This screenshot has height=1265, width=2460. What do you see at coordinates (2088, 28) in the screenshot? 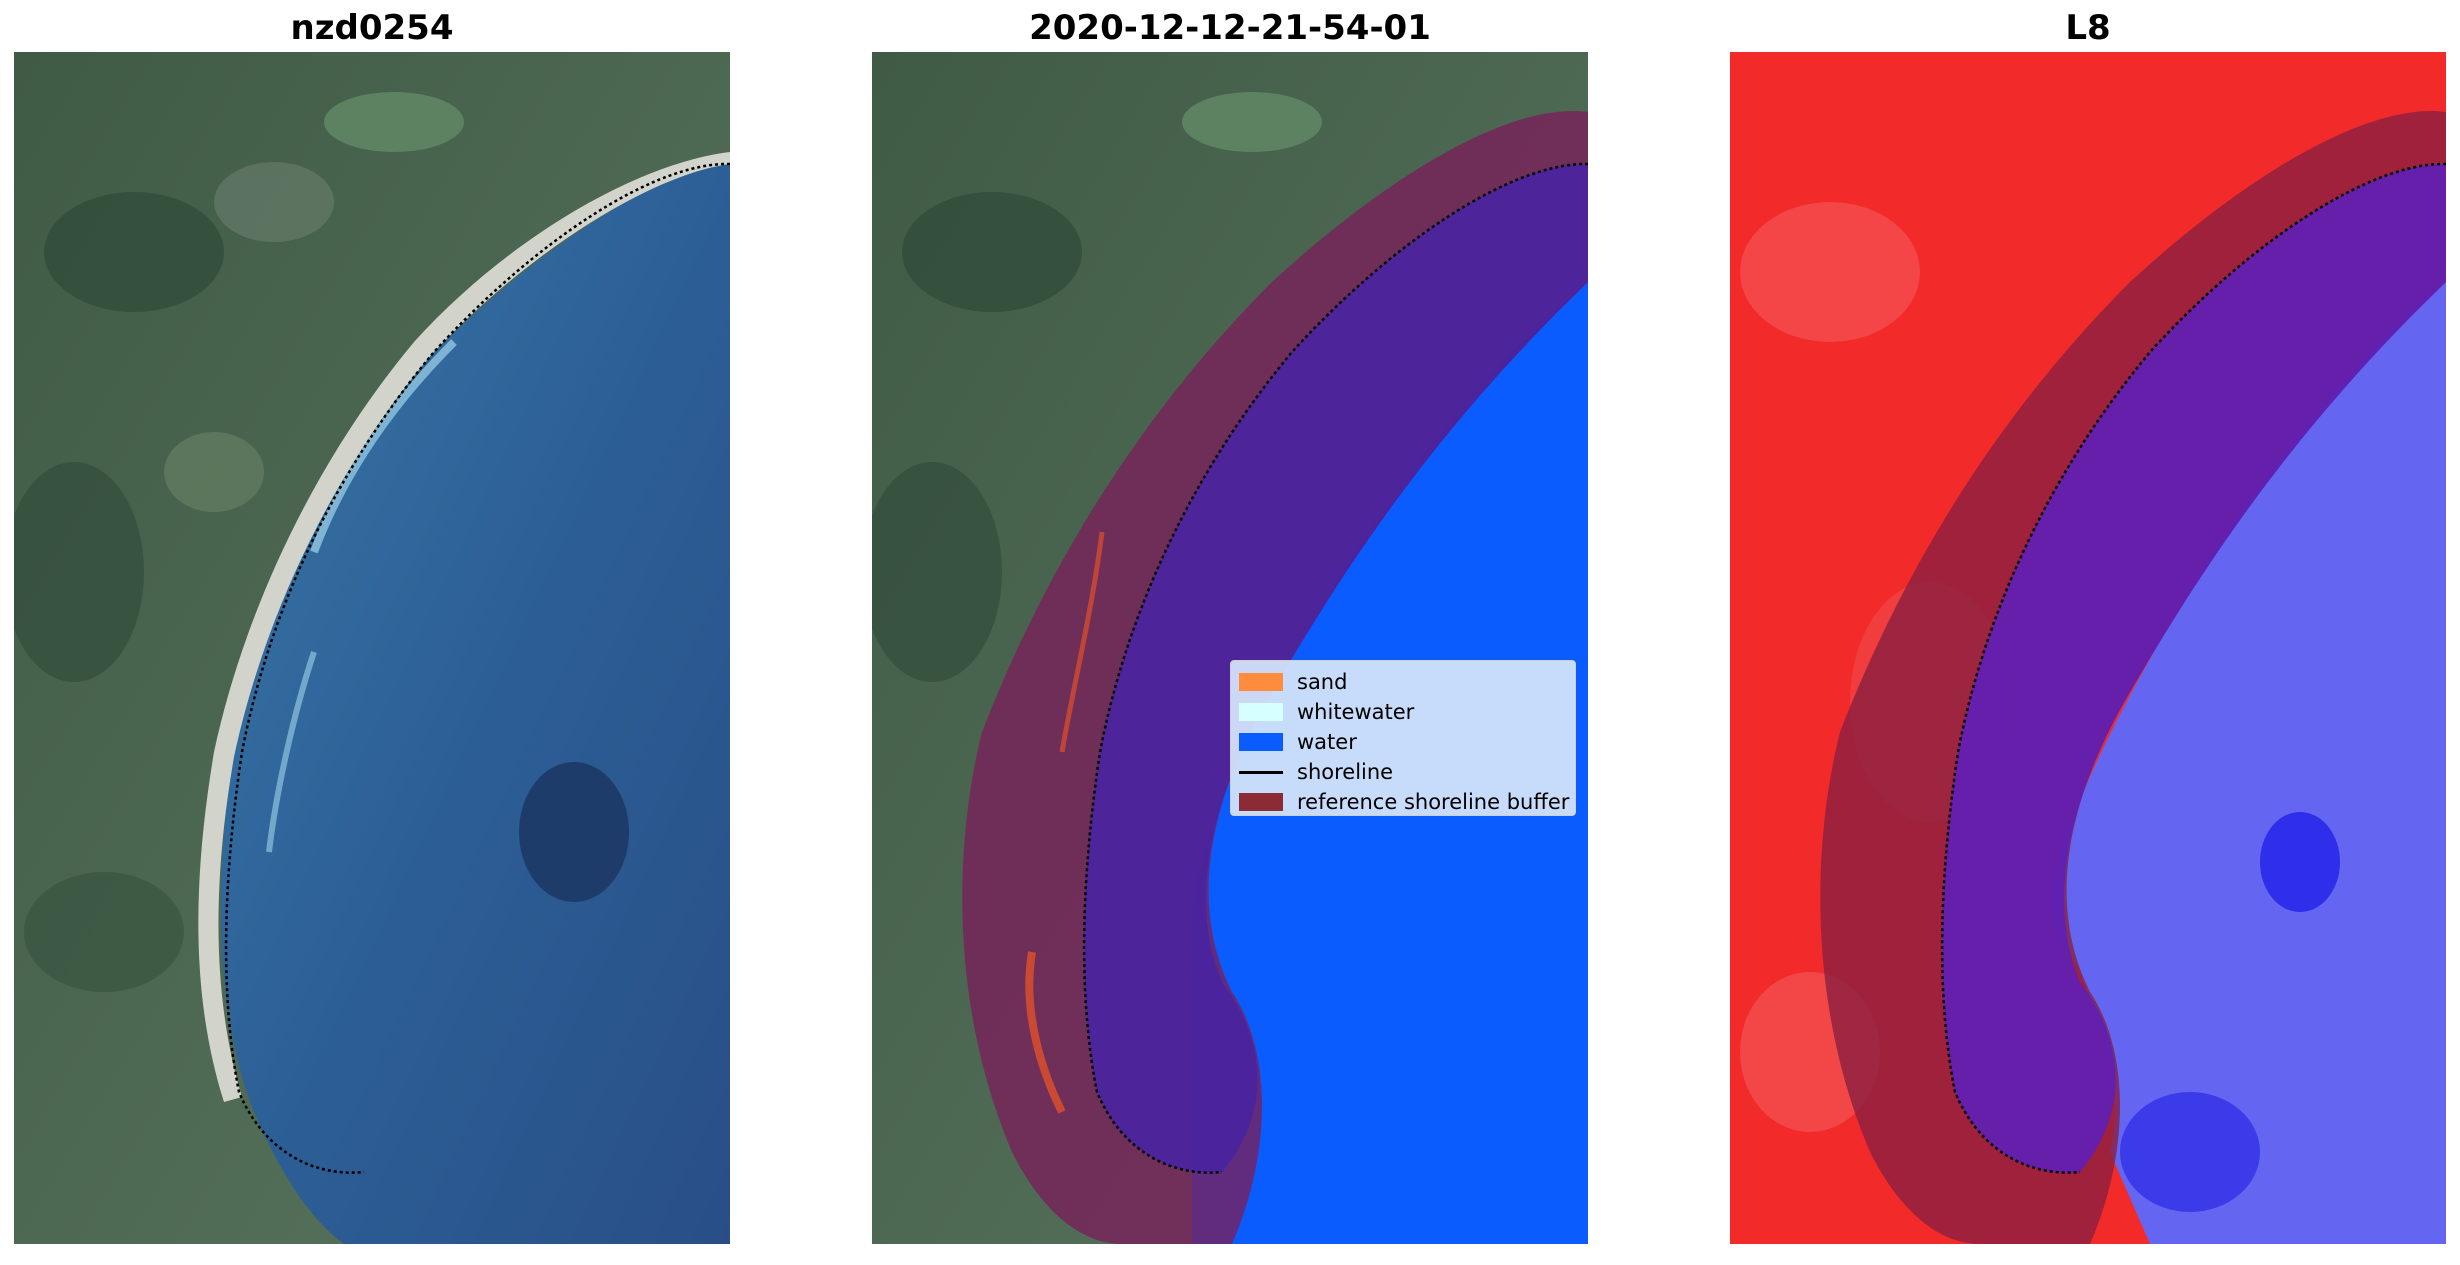
I see `panel-title-index: L8` at bounding box center [2088, 28].